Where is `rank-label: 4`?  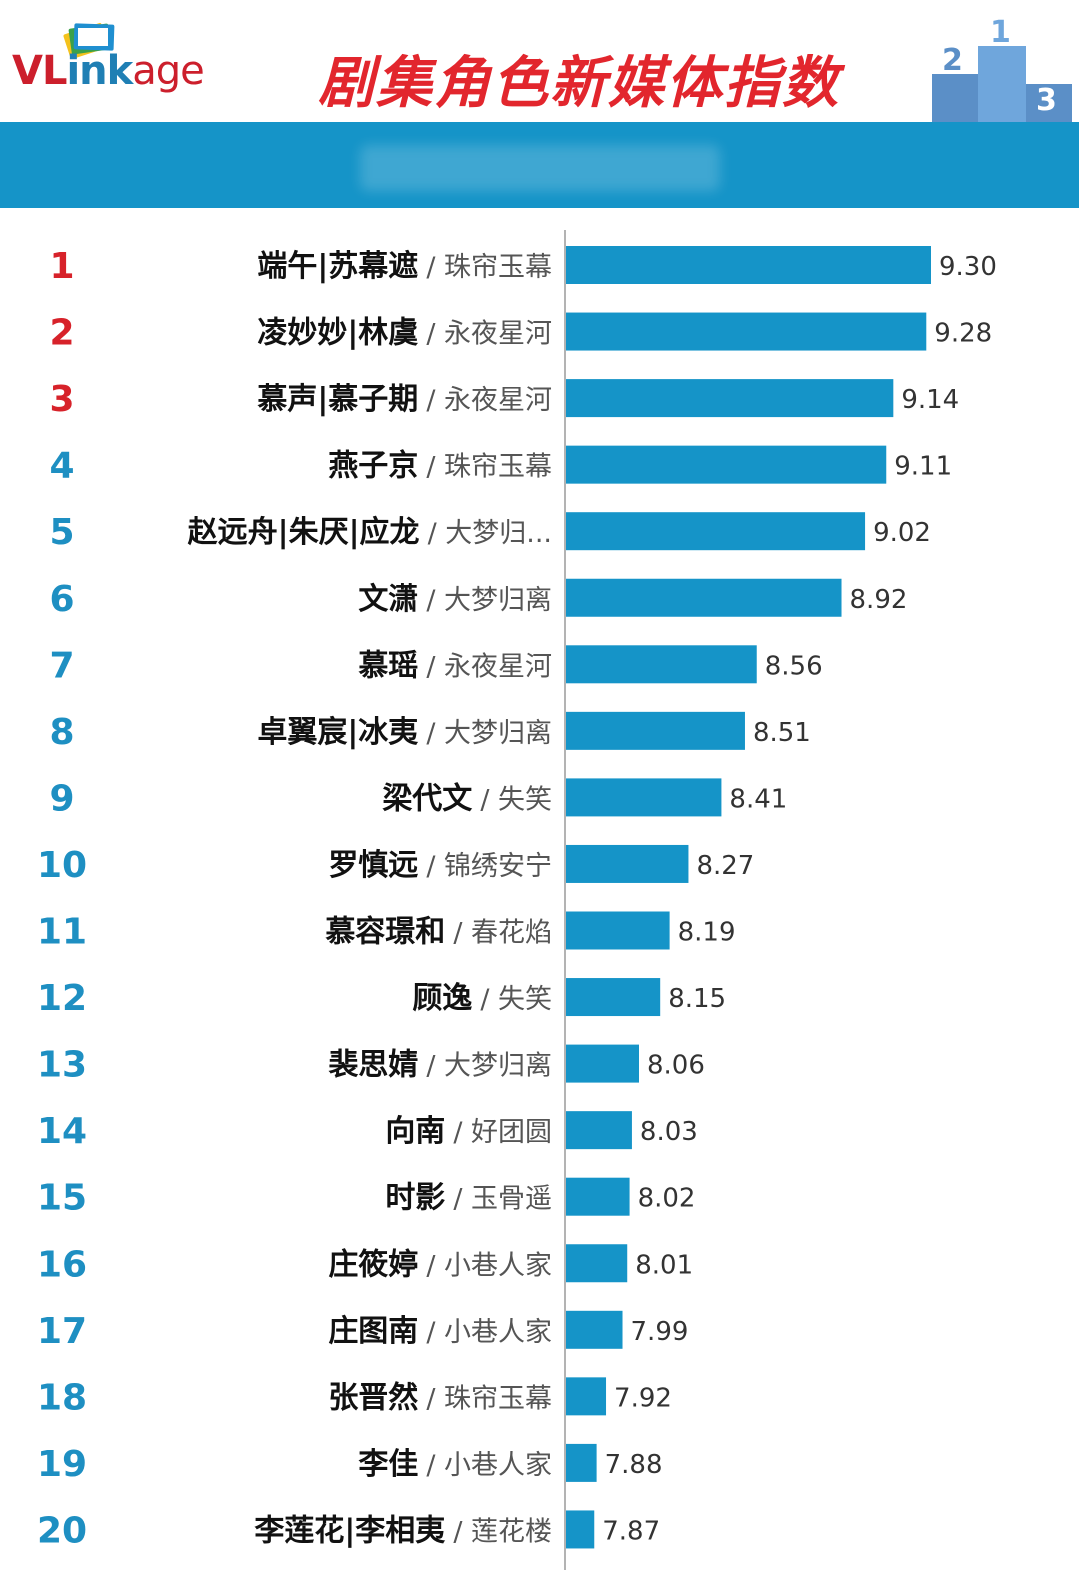
rank-label: 4 is located at coordinates (61, 466).